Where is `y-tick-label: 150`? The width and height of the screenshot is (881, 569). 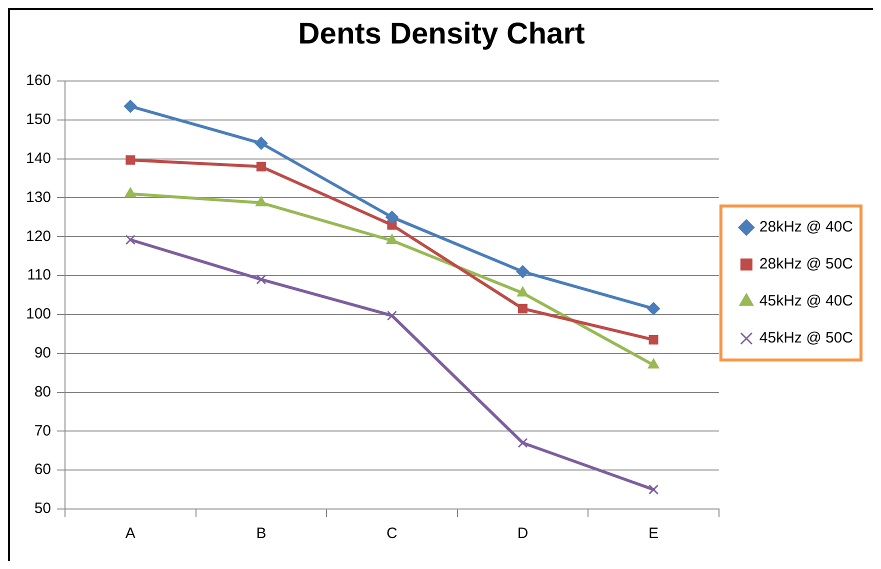
y-tick-label: 150 is located at coordinates (39, 119).